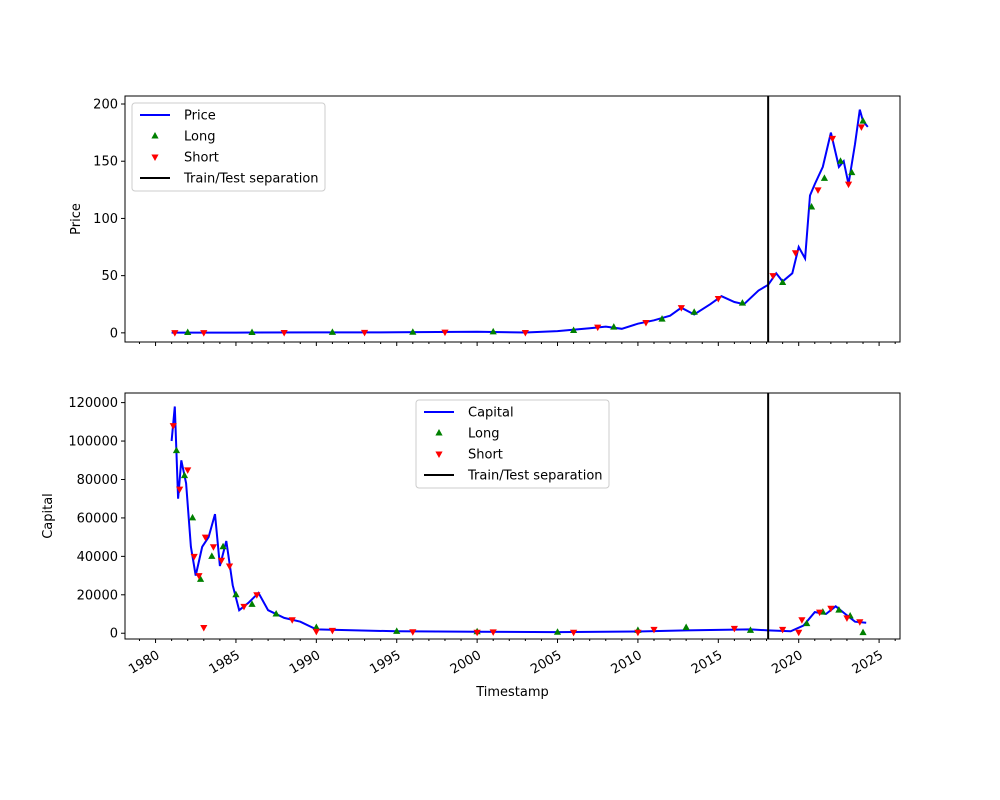 Image resolution: width=1000 pixels, height=800 pixels. Describe the element at coordinates (105, 219) in the screenshot. I see `y-tick-label: 100` at that location.